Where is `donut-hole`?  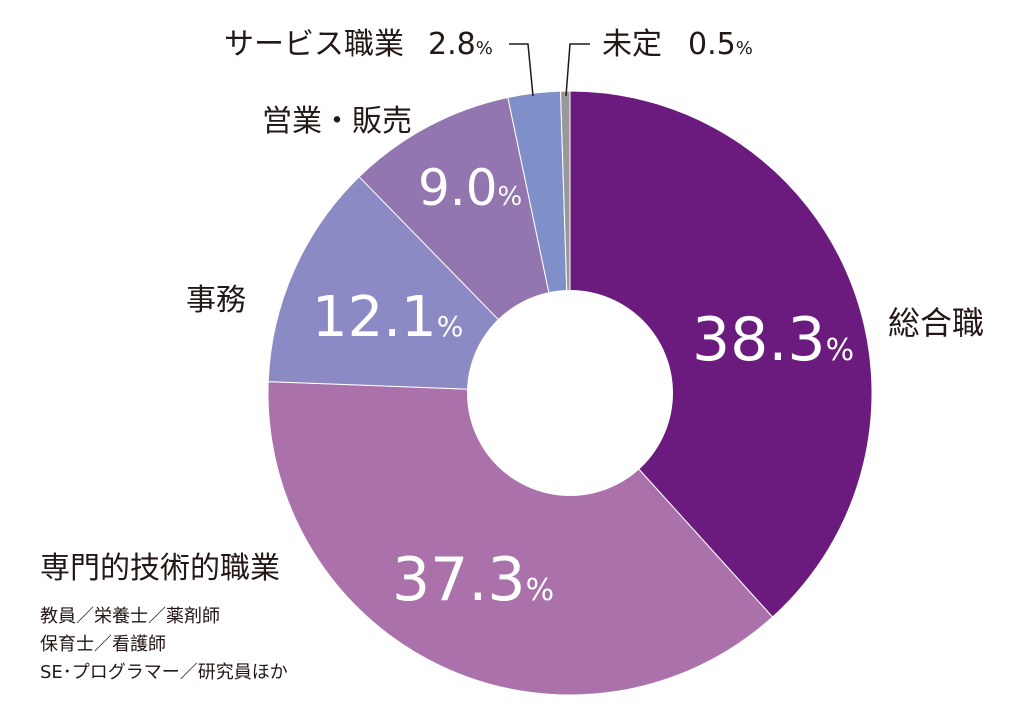 donut-hole is located at coordinates (570, 393).